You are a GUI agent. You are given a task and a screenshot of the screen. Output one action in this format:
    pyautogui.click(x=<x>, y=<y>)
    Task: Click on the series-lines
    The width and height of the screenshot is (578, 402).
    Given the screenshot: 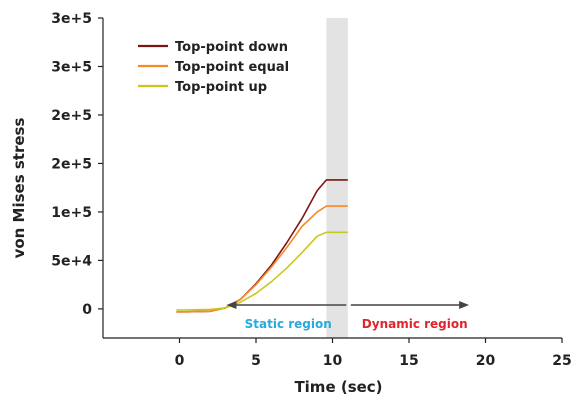 What is the action you would take?
    pyautogui.click(x=262, y=246)
    